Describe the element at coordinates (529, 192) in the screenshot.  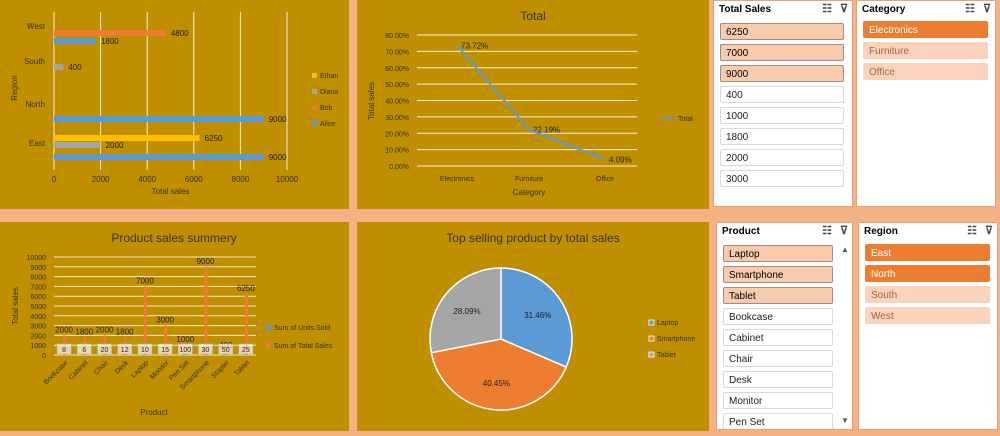
I see `x-axis-title: Category` at that location.